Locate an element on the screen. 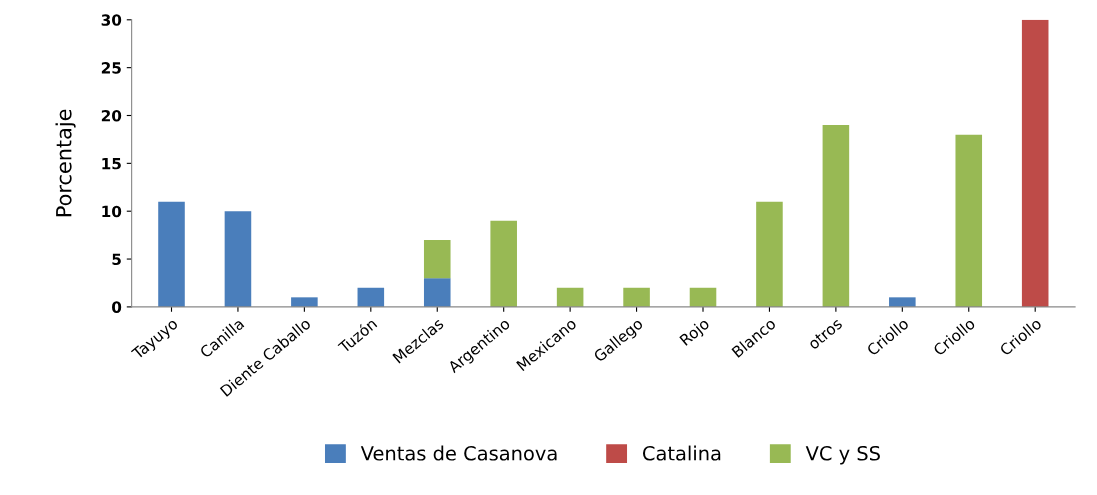  y-tick-label: 10 is located at coordinates (112, 211).